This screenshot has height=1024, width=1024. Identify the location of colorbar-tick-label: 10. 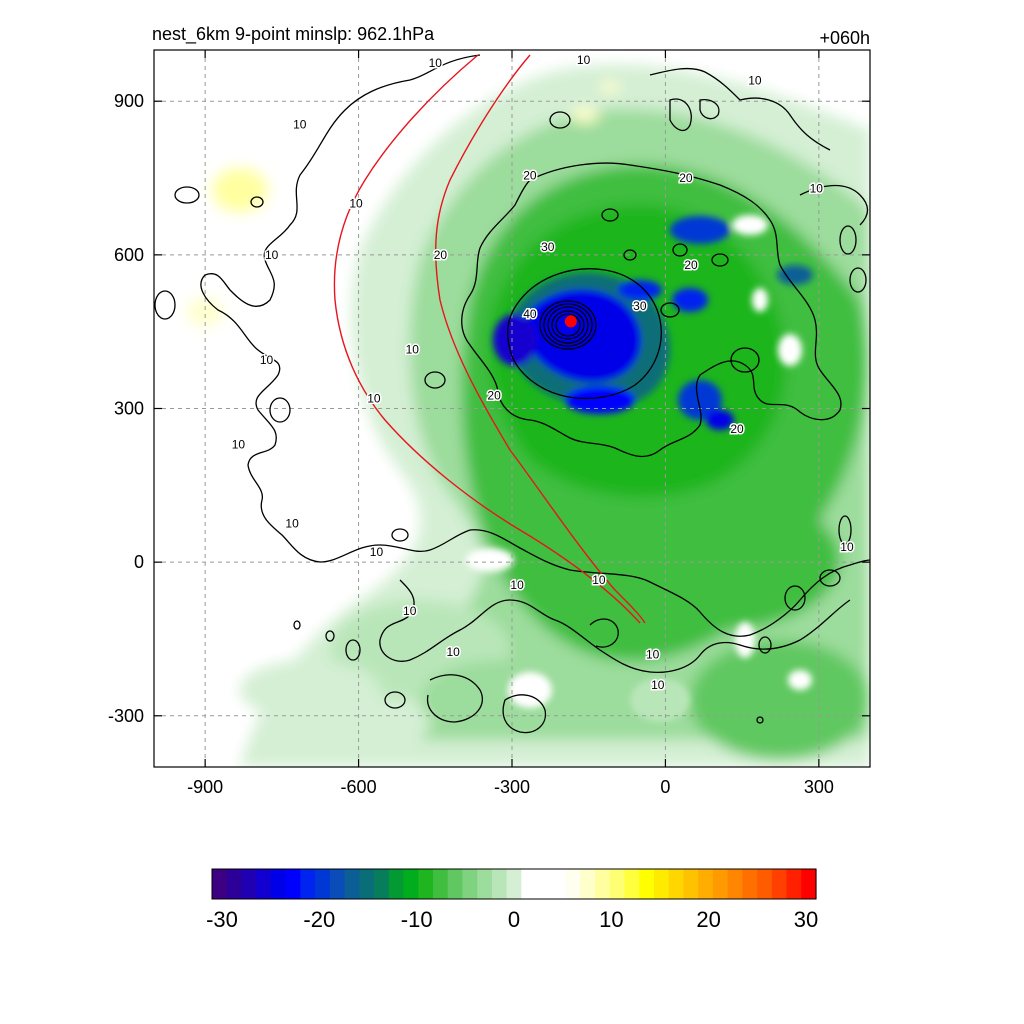
(611, 919).